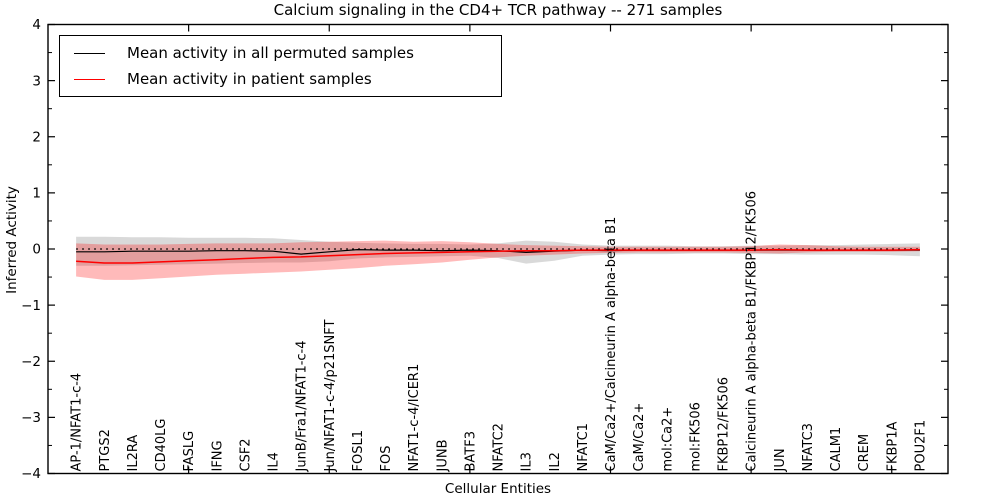 This screenshot has height=500, width=1000. What do you see at coordinates (498, 489) in the screenshot?
I see `x-axis-label: Cellular Entities` at bounding box center [498, 489].